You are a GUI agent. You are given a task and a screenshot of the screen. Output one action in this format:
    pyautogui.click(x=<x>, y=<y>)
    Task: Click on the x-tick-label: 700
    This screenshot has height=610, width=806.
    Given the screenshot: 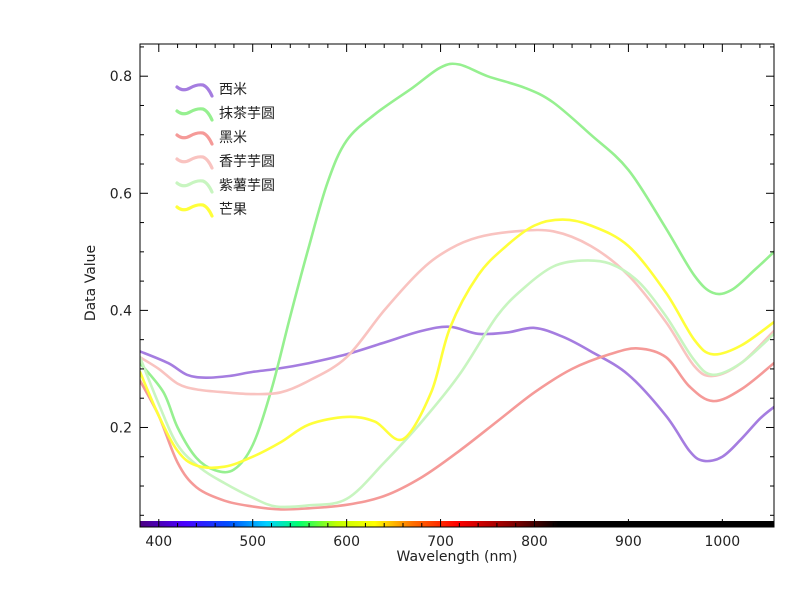 What is the action you would take?
    pyautogui.click(x=440, y=542)
    